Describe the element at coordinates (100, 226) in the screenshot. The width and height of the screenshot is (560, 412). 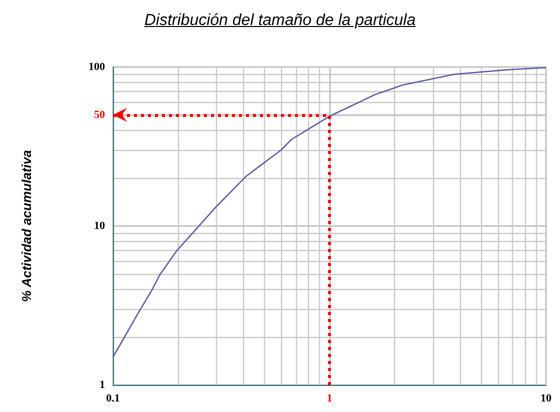
I see `y-tick-label: 10` at that location.